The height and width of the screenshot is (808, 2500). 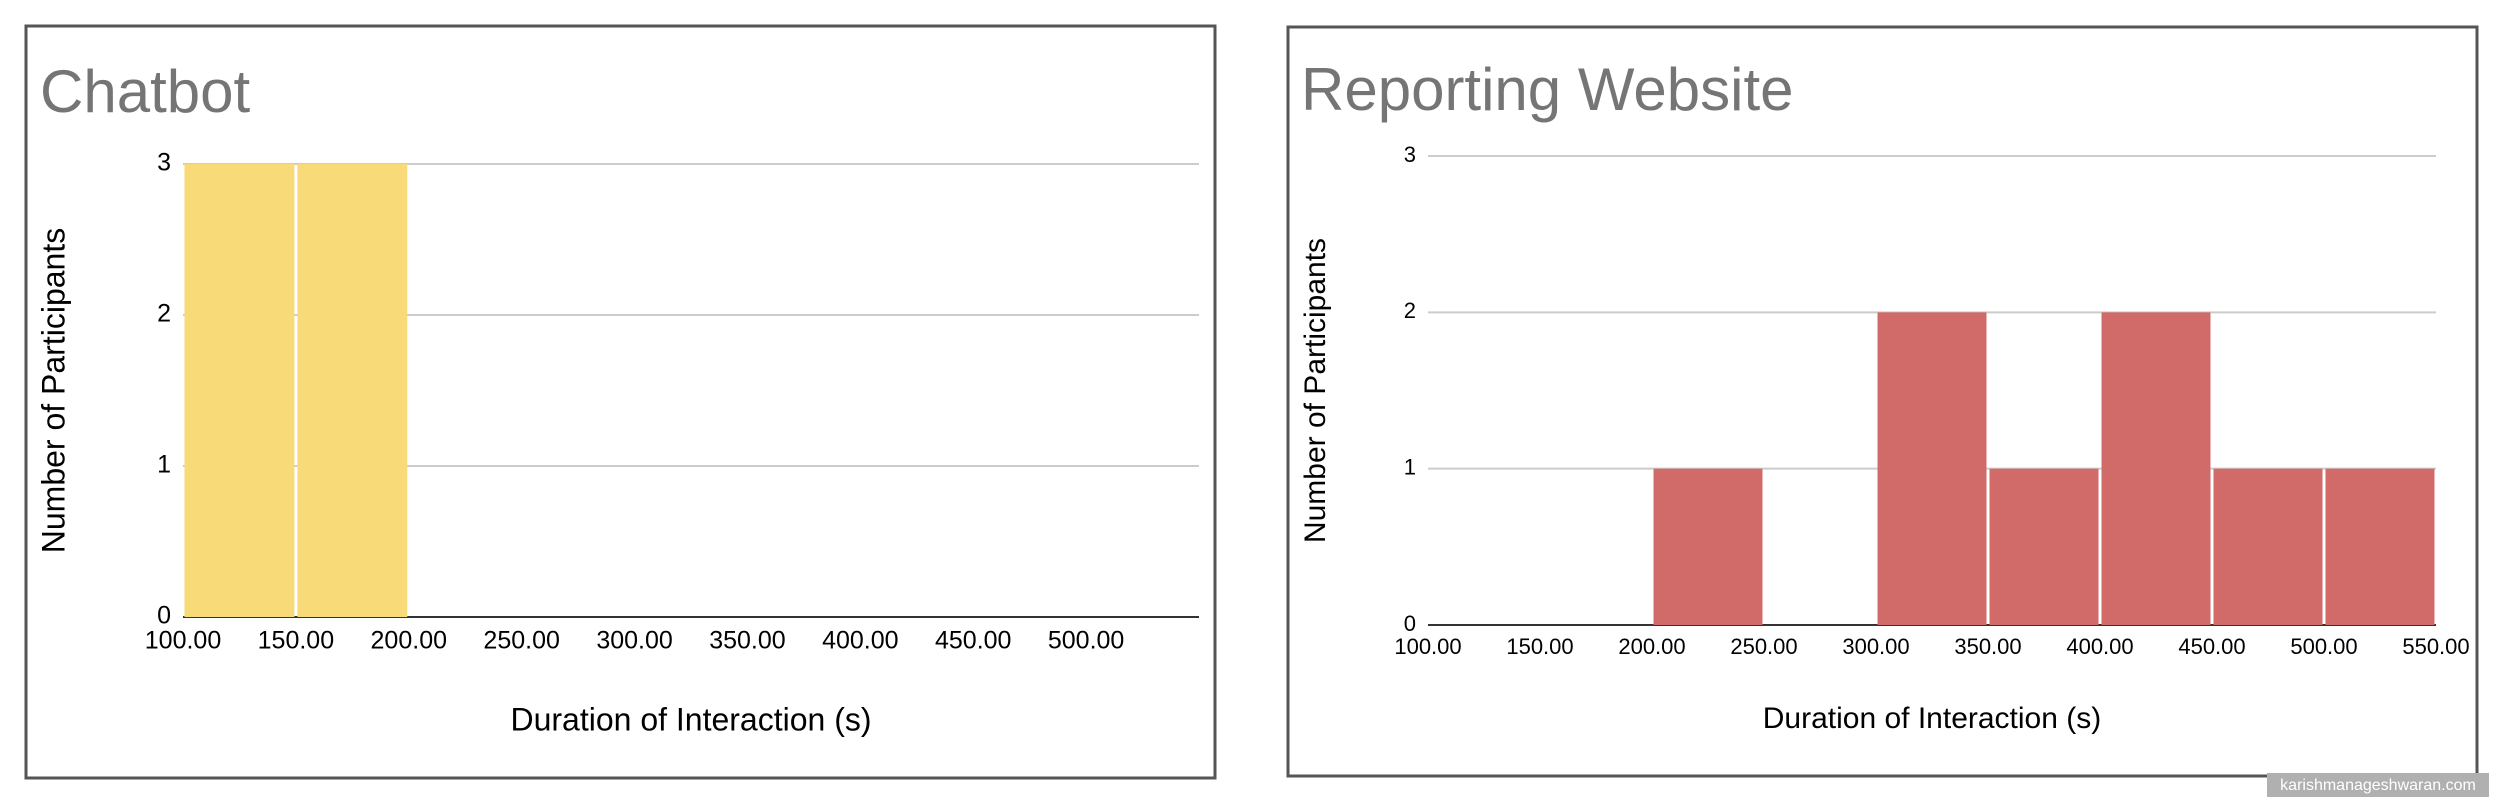 I want to click on chart-title: Chatbot, so click(x=145, y=91).